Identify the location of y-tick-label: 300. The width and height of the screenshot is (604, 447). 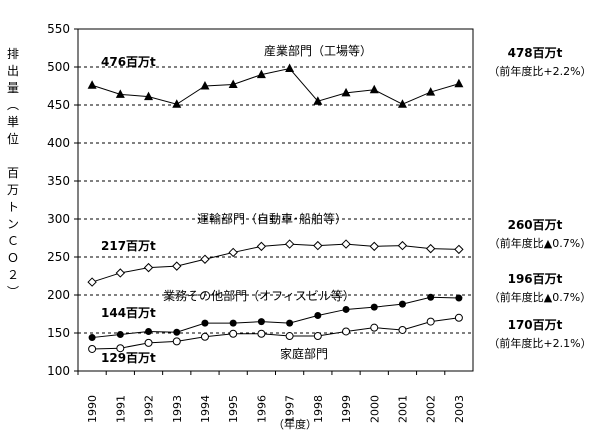
(58, 219).